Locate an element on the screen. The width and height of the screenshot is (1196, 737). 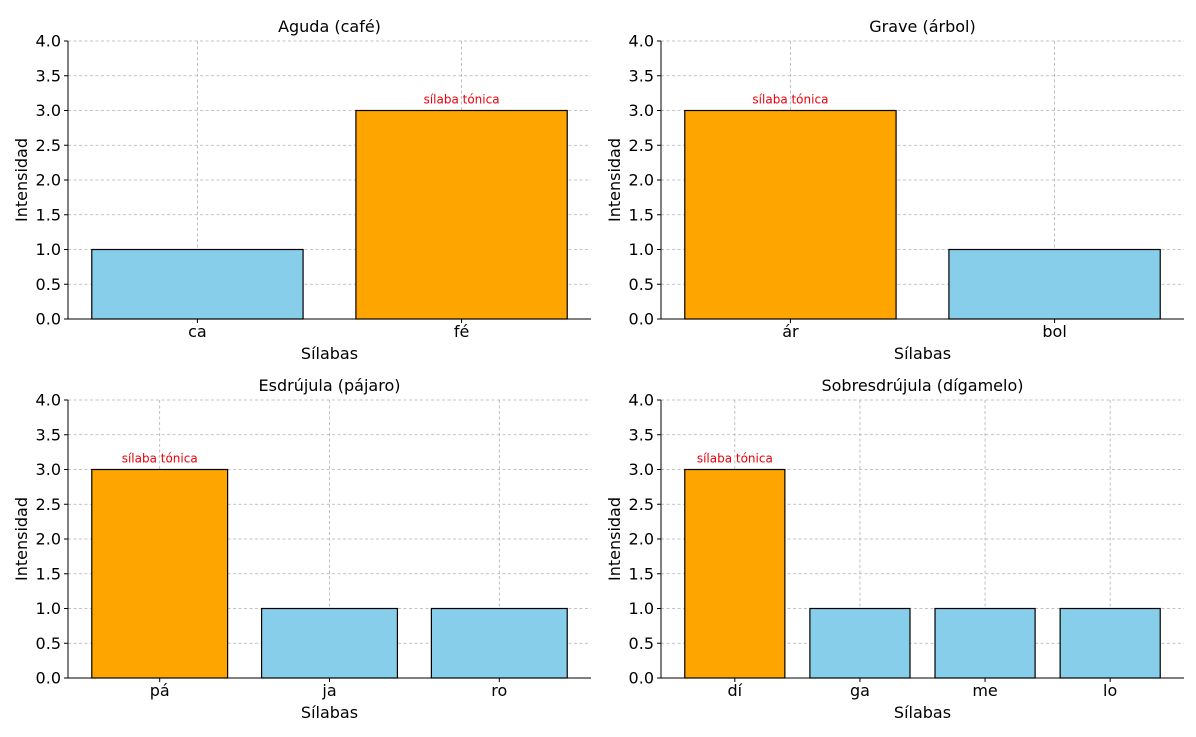
x-tick-label: me is located at coordinates (984, 690).